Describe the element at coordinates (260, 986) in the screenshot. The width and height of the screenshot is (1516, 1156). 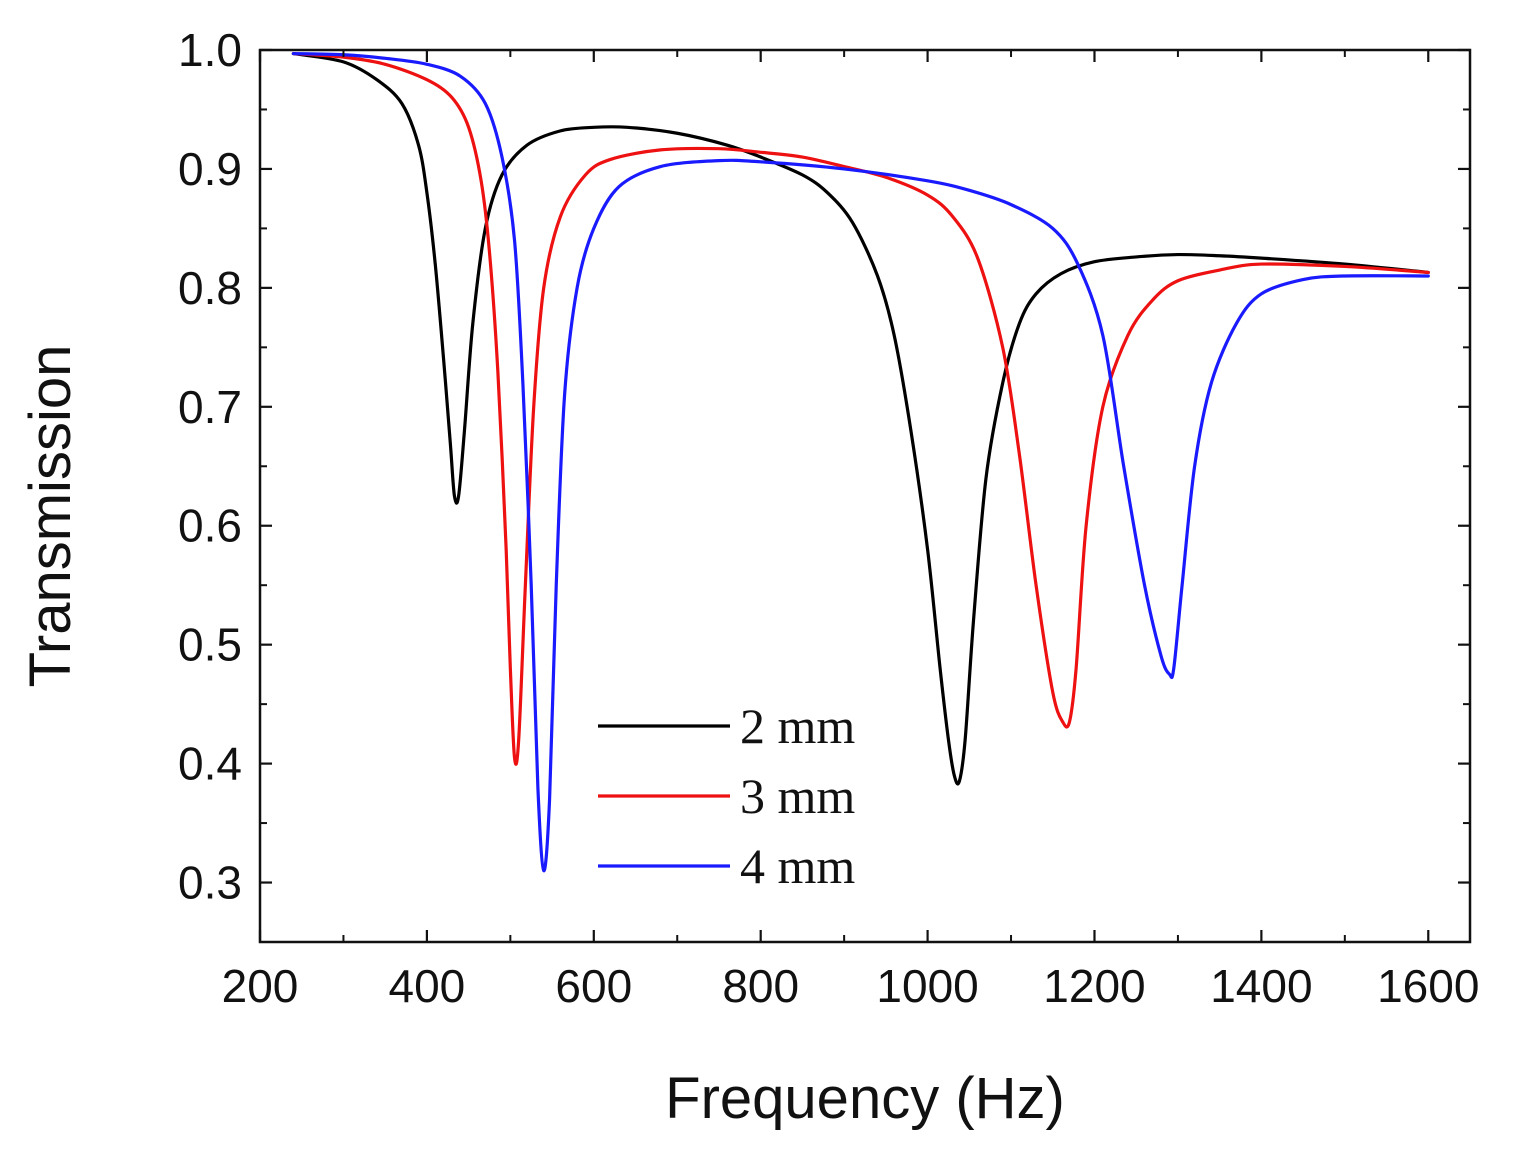
I see `x-tick-label: 200` at that location.